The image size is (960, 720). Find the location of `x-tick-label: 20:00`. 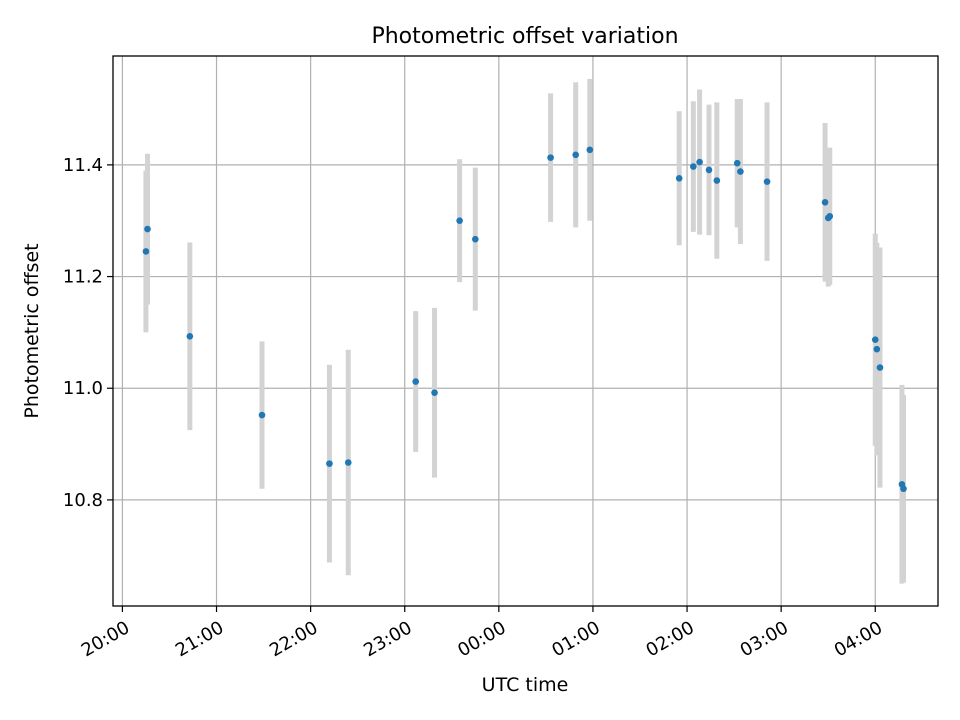

x-tick-label: 20:00 is located at coordinates (105, 639).